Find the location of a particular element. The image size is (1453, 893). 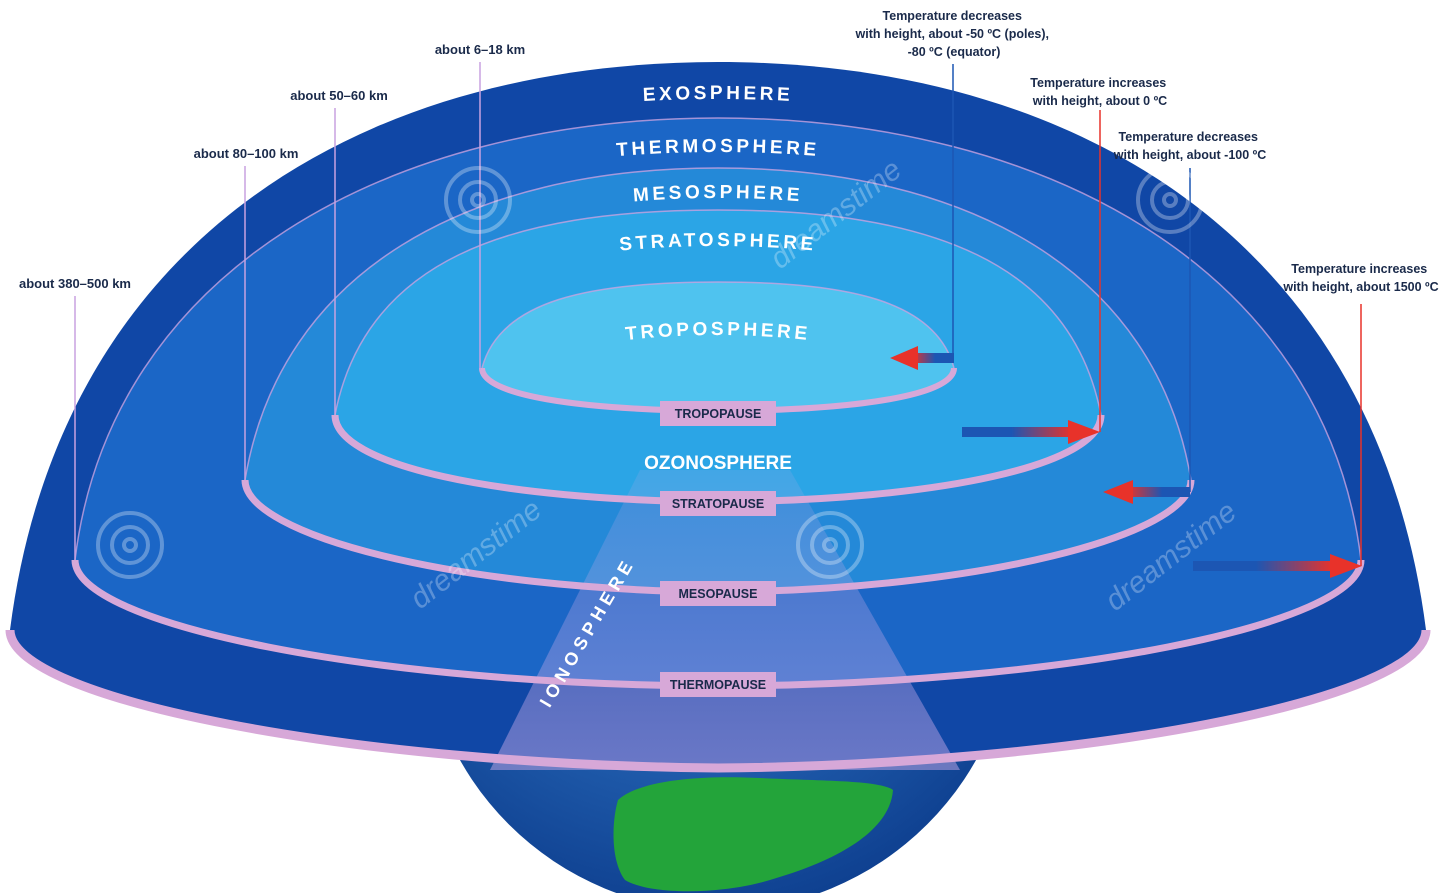

svg-text: TROPOPAUSE is located at coordinates (718, 414).